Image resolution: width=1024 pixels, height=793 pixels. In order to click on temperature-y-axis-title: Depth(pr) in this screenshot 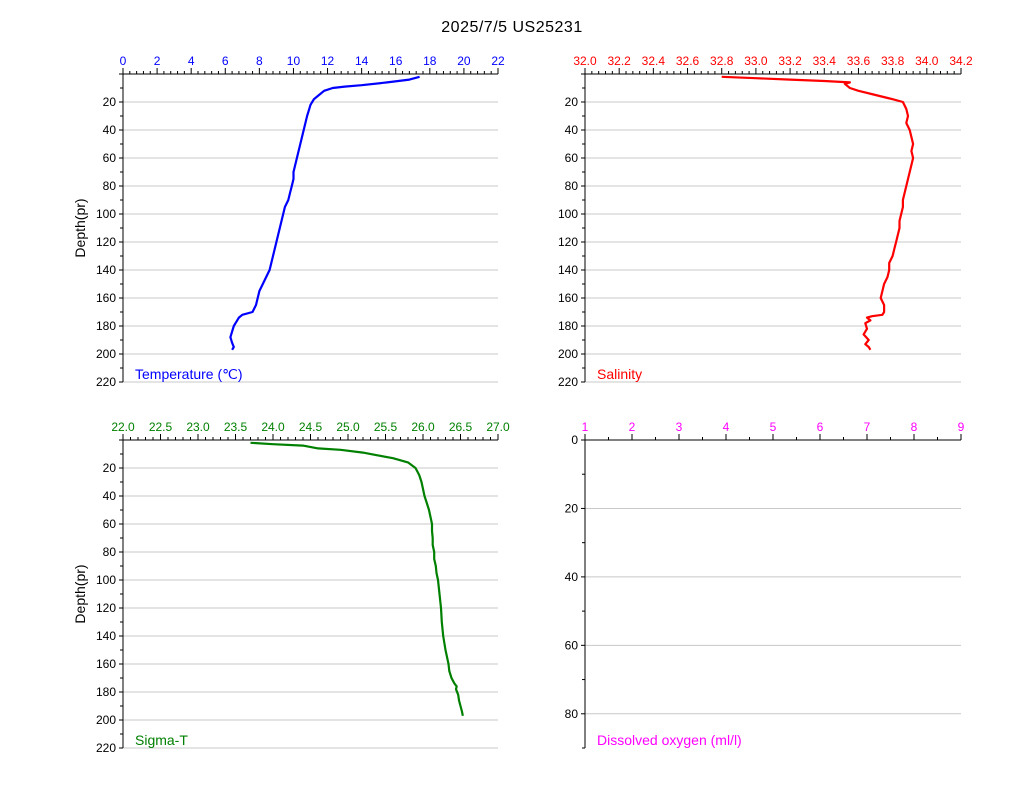, I will do `click(80, 227)`.